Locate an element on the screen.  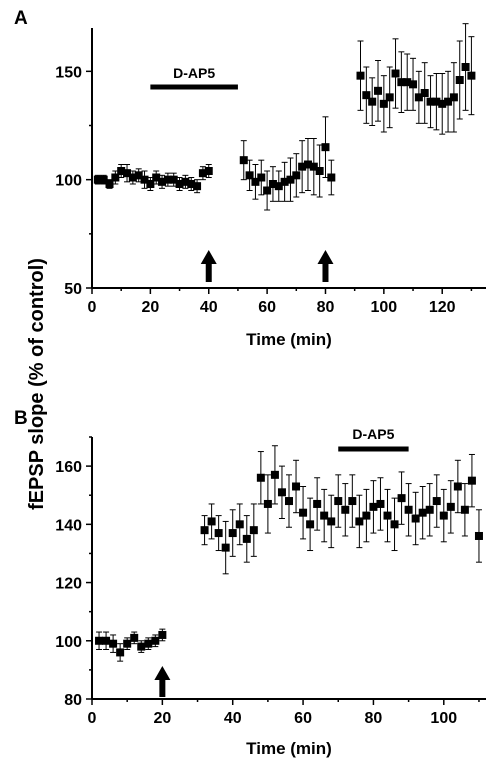
y-tick-label: 150 is located at coordinates (68, 72).